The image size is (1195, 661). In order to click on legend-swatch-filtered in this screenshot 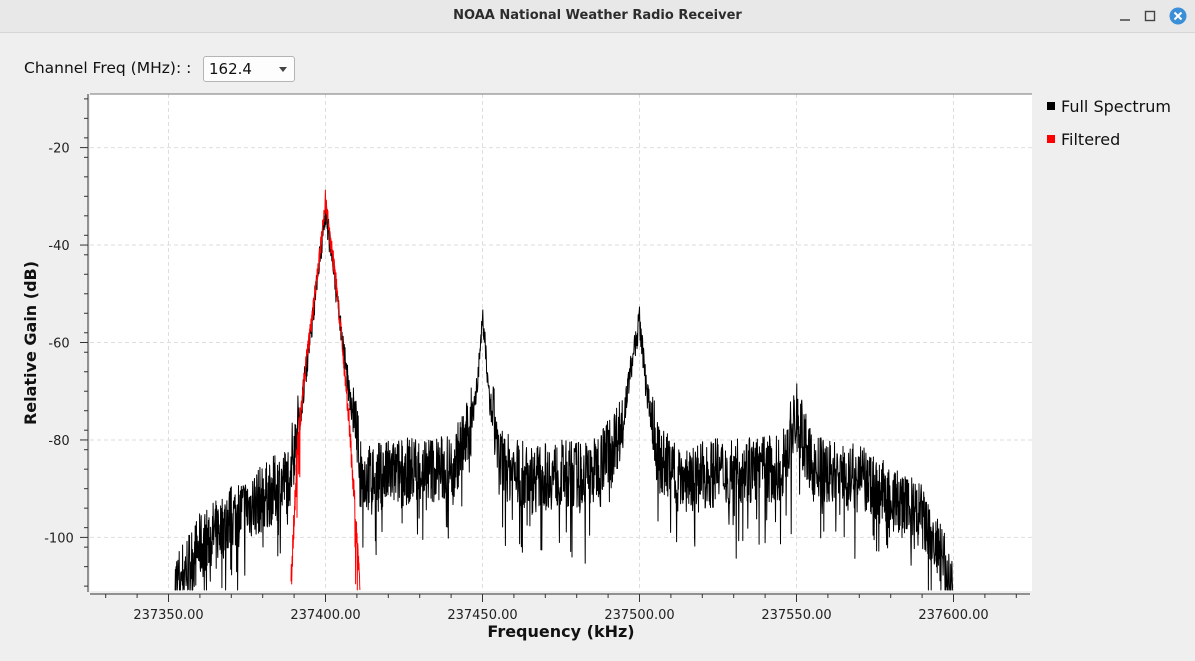, I will do `click(1051, 139)`.